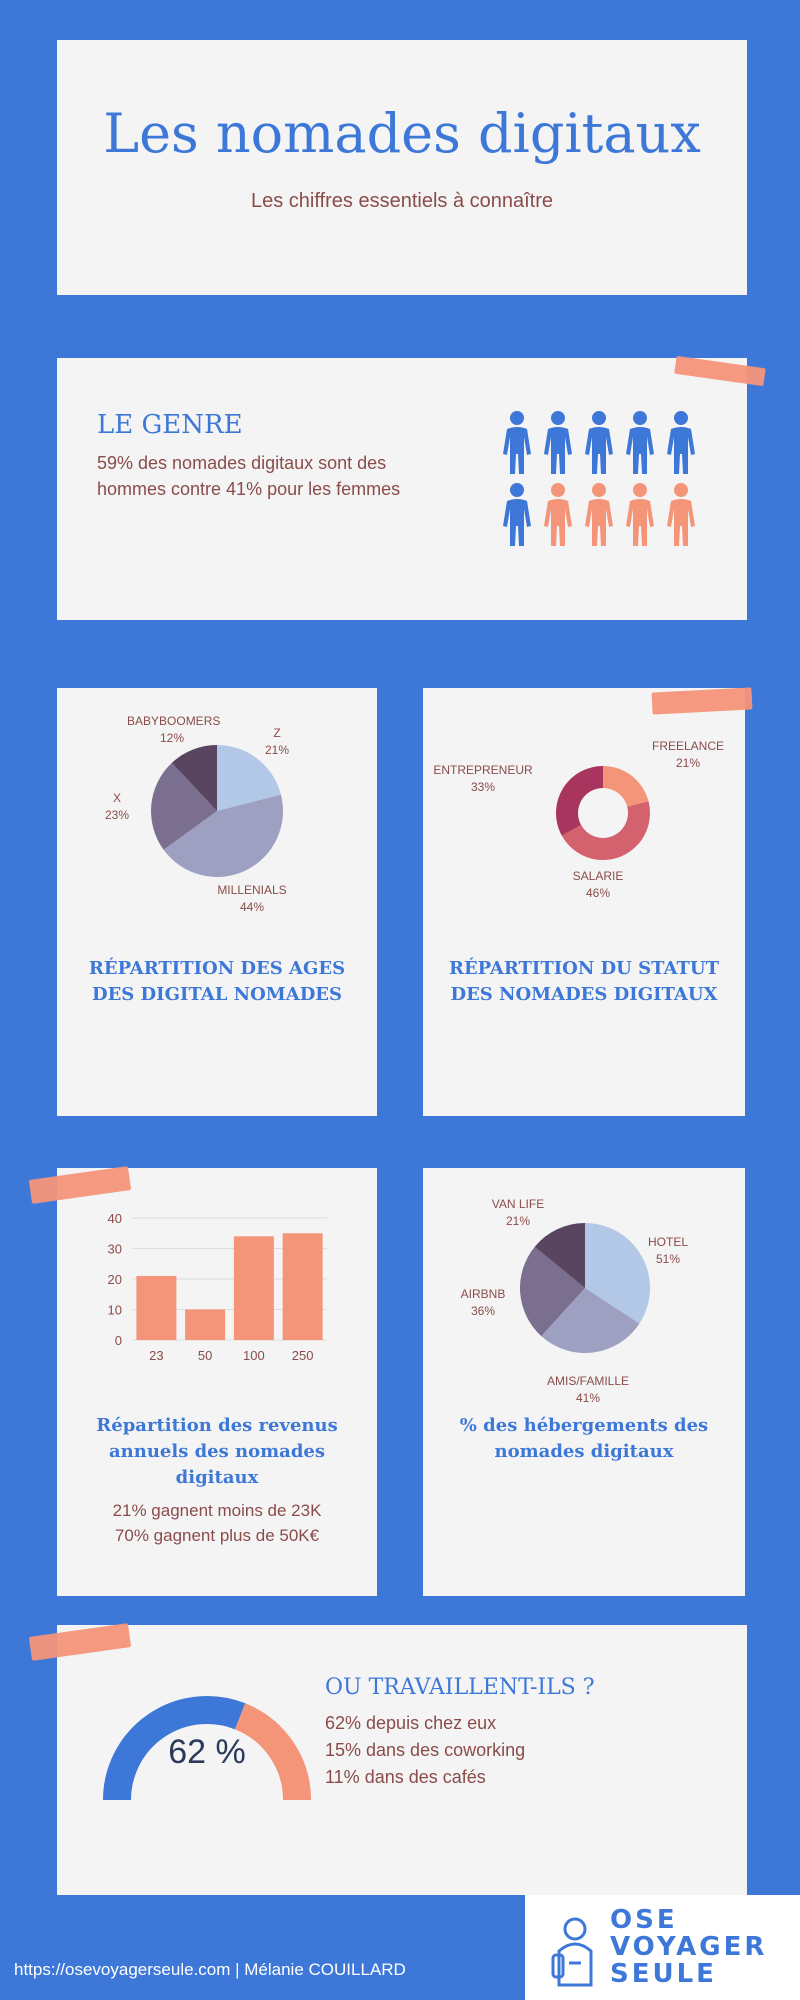 The height and width of the screenshot is (2000, 800). What do you see at coordinates (688, 746) in the screenshot?
I see `statut-label-freelance-name: FREELANCE` at bounding box center [688, 746].